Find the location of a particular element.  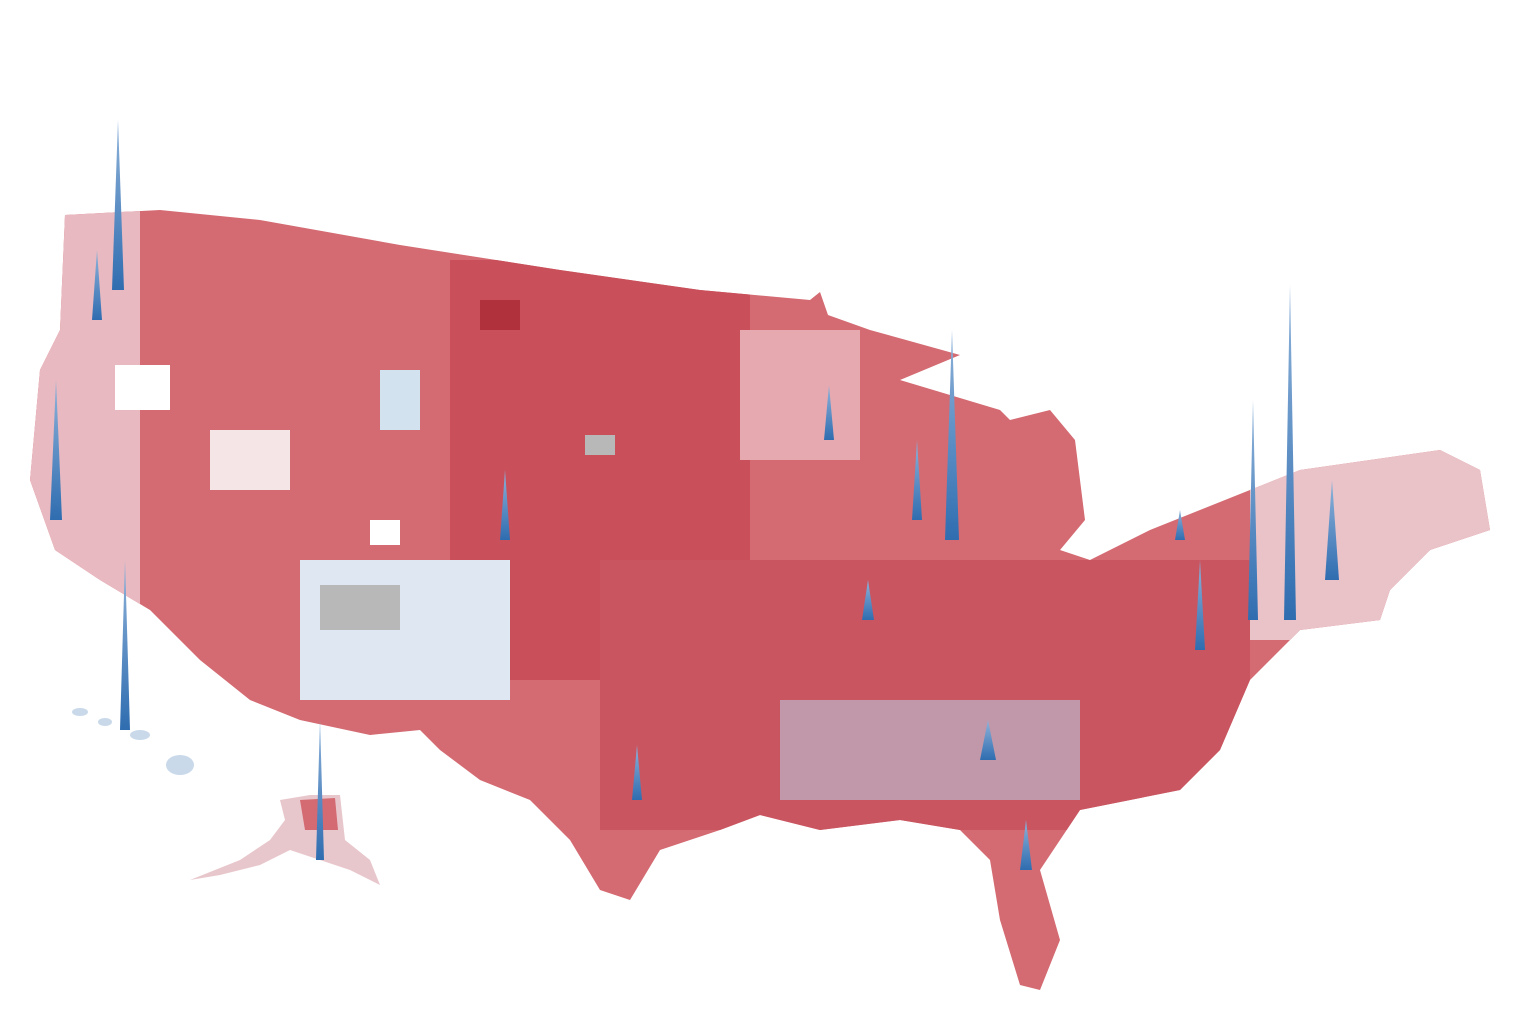

light-blue-area is located at coordinates (400, 400).